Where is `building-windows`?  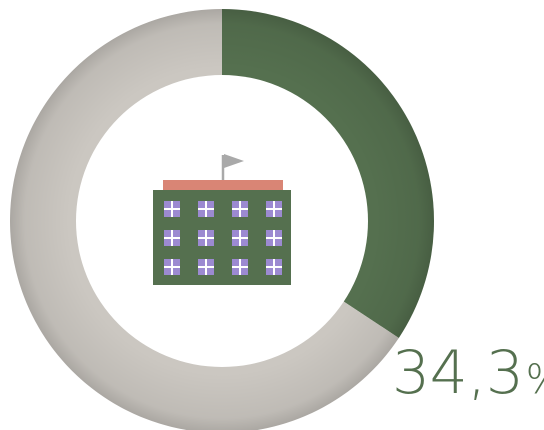
building-windows is located at coordinates (223, 238).